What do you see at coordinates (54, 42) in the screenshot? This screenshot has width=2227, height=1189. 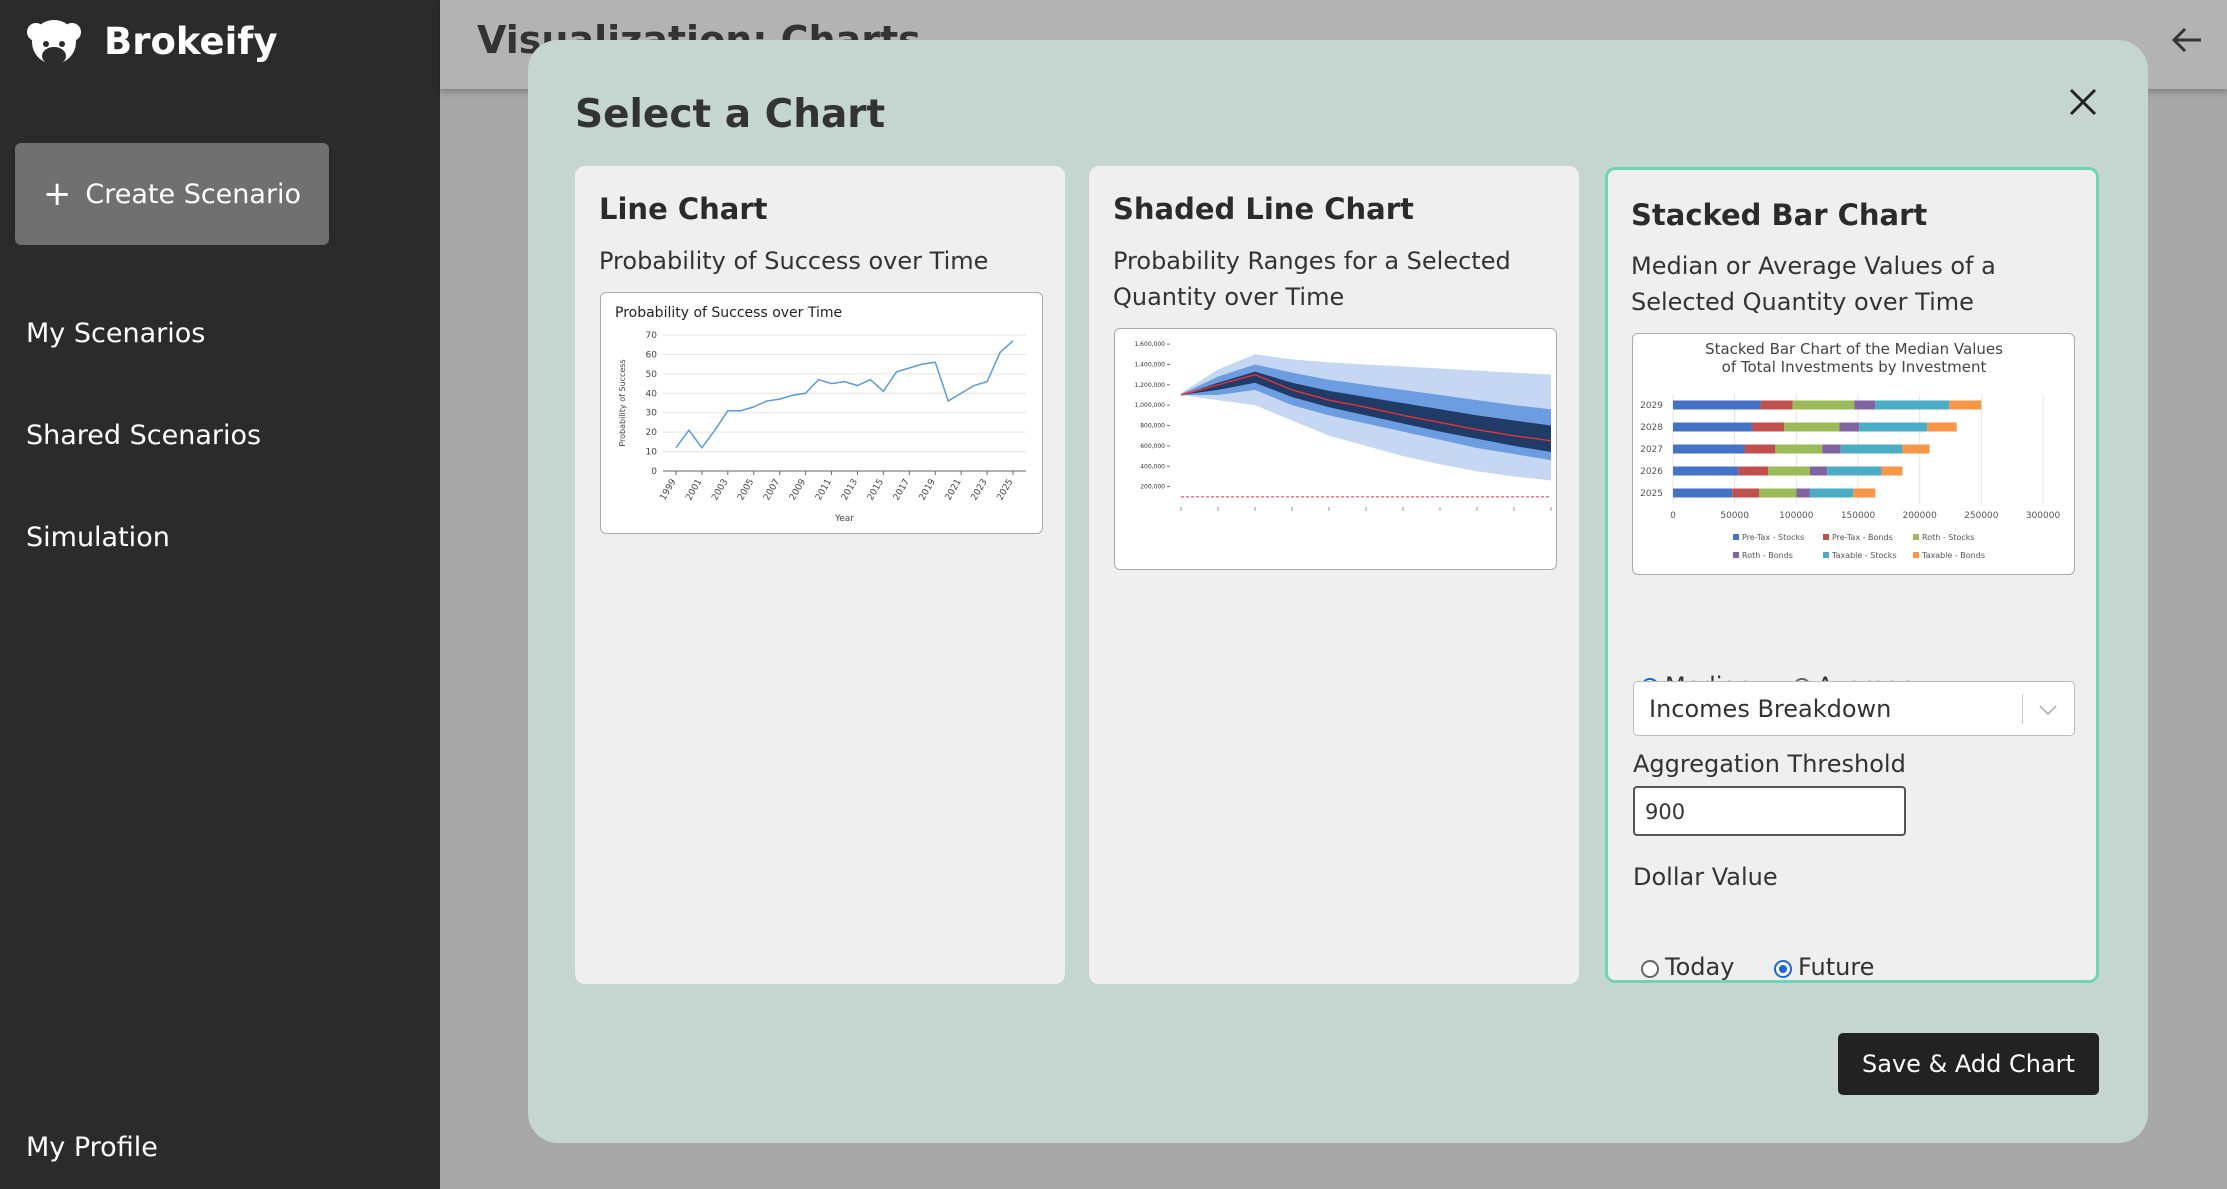 I see `logo` at bounding box center [54, 42].